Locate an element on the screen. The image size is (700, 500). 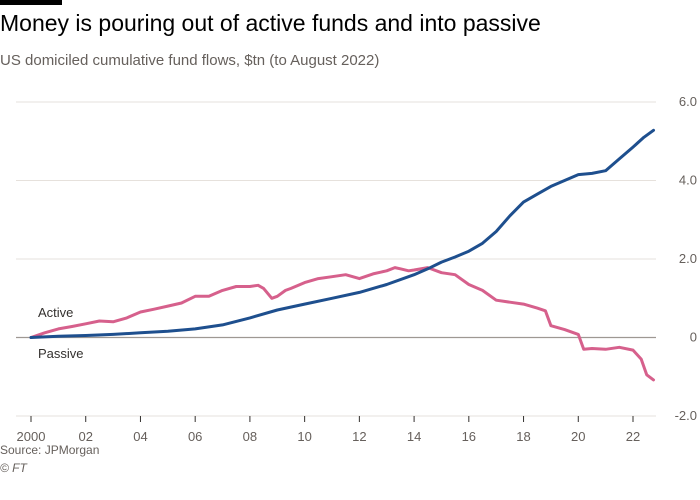
y-tick-label: 0 is located at coordinates (693, 337).